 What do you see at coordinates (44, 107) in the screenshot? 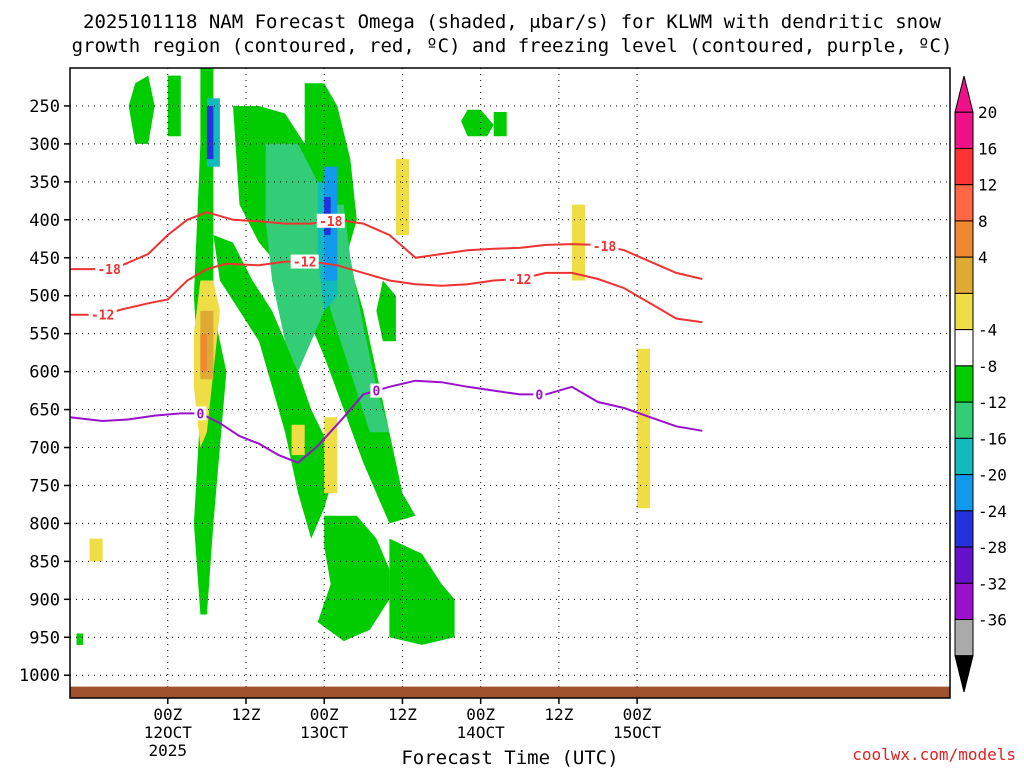
I see `y-tick-label: 250` at bounding box center [44, 107].